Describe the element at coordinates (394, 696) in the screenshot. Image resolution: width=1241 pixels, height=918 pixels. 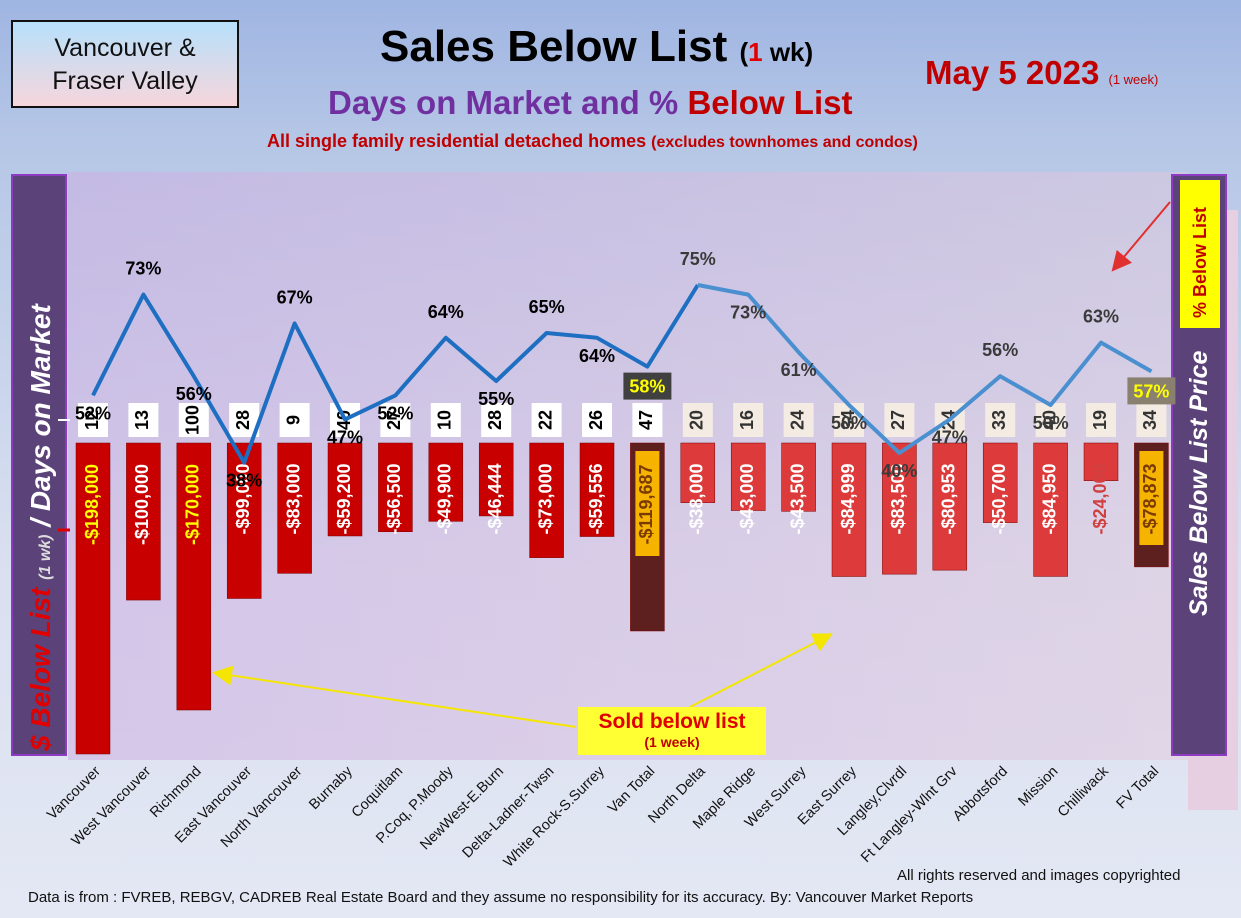
I see `sold-arrow-left` at that location.